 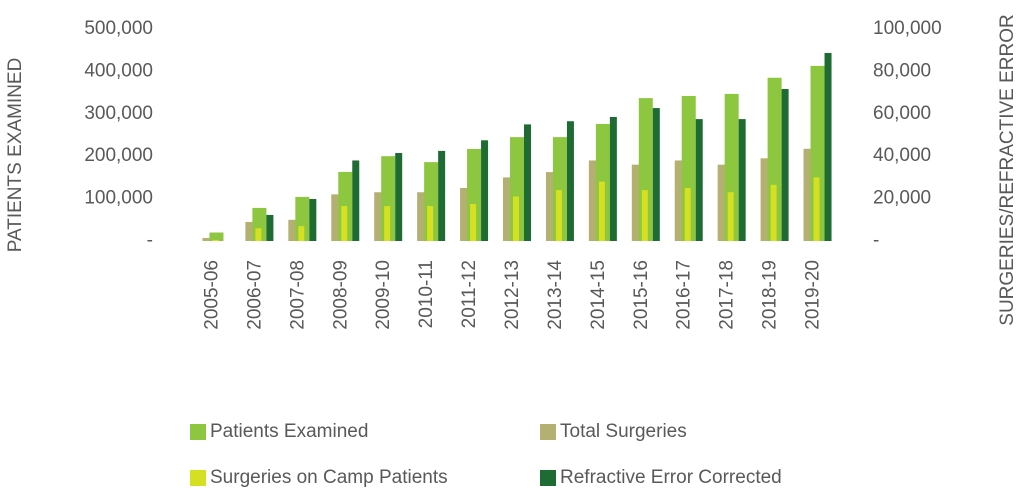 I want to click on y2-axis-title: SURGERIES/REFRACTIVE ERROR, so click(x=1007, y=169).